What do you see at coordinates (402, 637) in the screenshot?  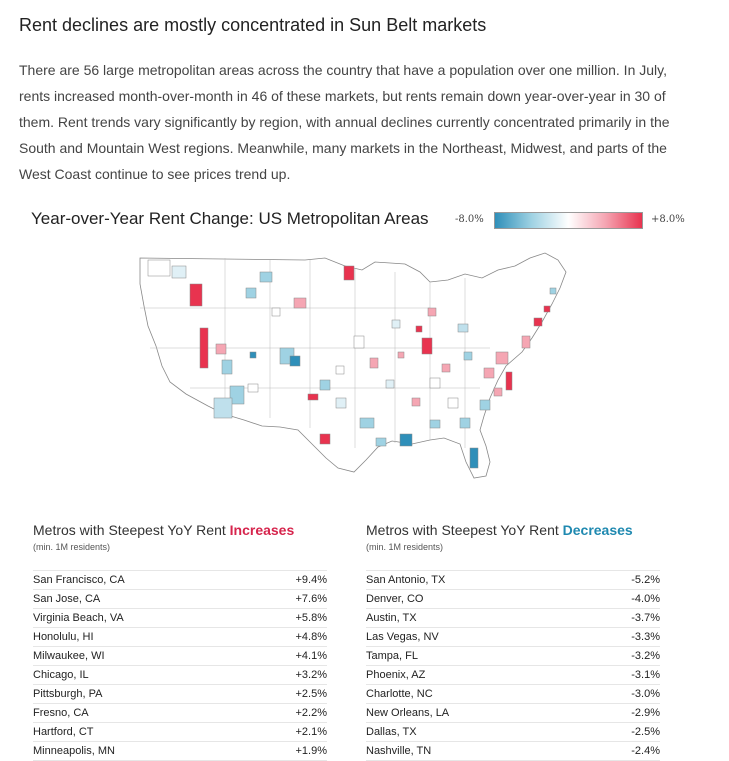 I see `metro-name: Las Vegas, NV` at bounding box center [402, 637].